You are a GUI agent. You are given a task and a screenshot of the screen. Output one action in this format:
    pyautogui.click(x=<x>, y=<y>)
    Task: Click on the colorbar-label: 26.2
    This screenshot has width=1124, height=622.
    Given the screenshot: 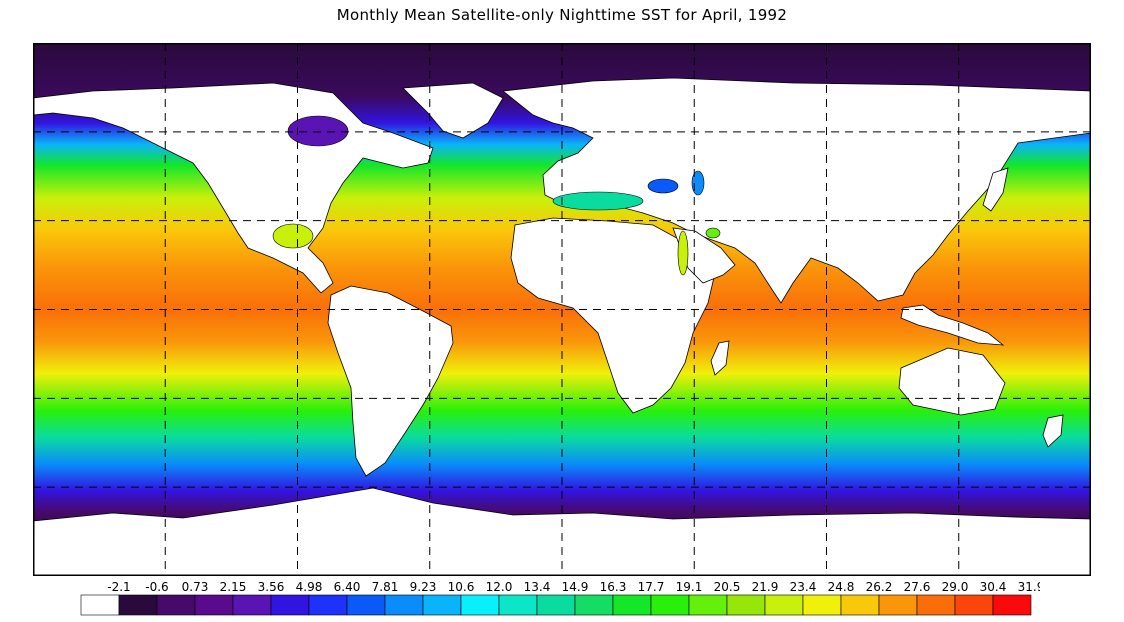 What is the action you would take?
    pyautogui.click(x=879, y=587)
    